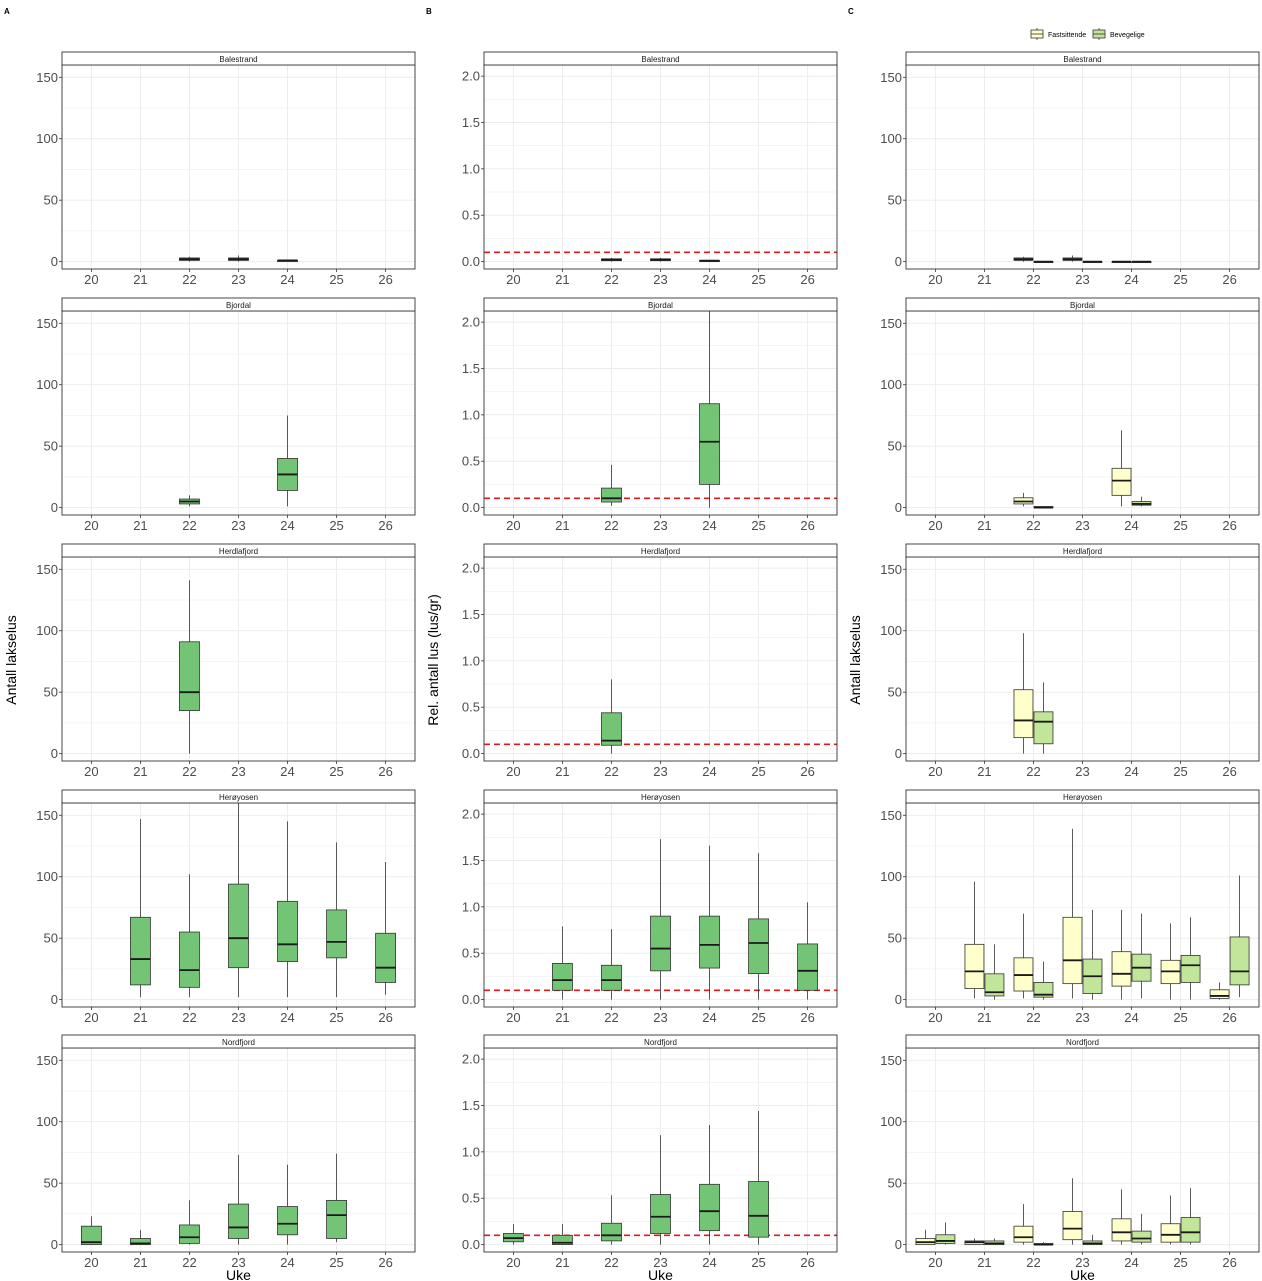 The height and width of the screenshot is (1281, 1262). Describe the element at coordinates (471, 1198) in the screenshot. I see `y-tick-label: 0.5` at that location.